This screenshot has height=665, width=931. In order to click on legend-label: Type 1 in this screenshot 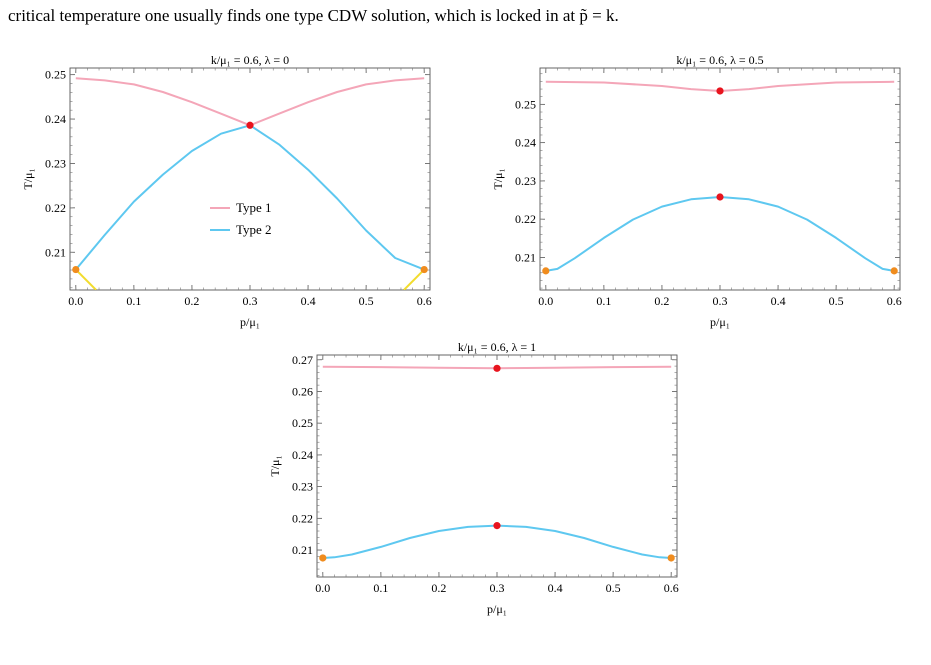, I will do `click(254, 207)`.